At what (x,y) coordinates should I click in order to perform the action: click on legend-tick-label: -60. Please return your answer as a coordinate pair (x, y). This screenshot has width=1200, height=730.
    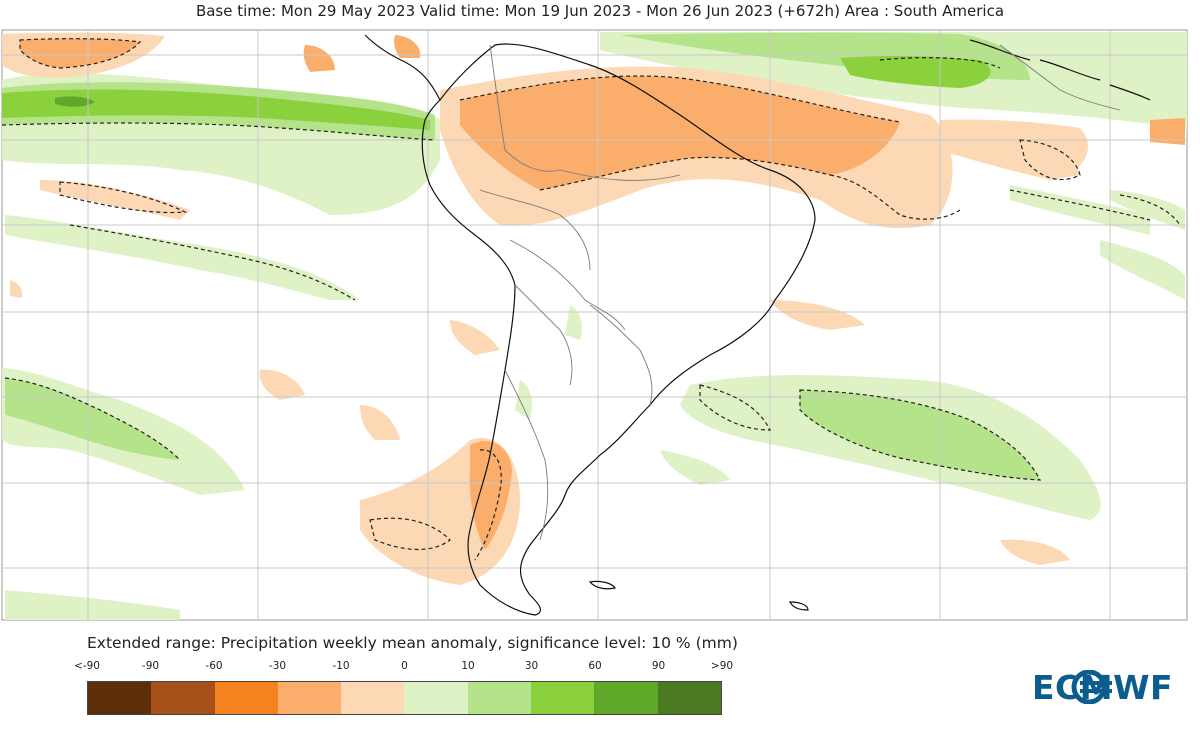
    Looking at the image, I should click on (214, 666).